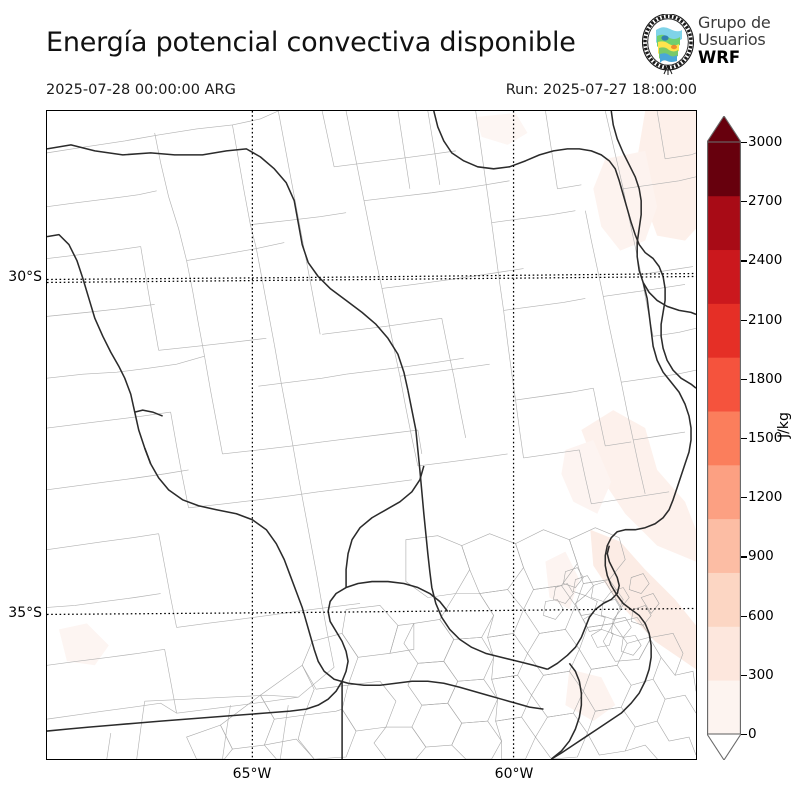  I want to click on colorbar, so click(724, 438).